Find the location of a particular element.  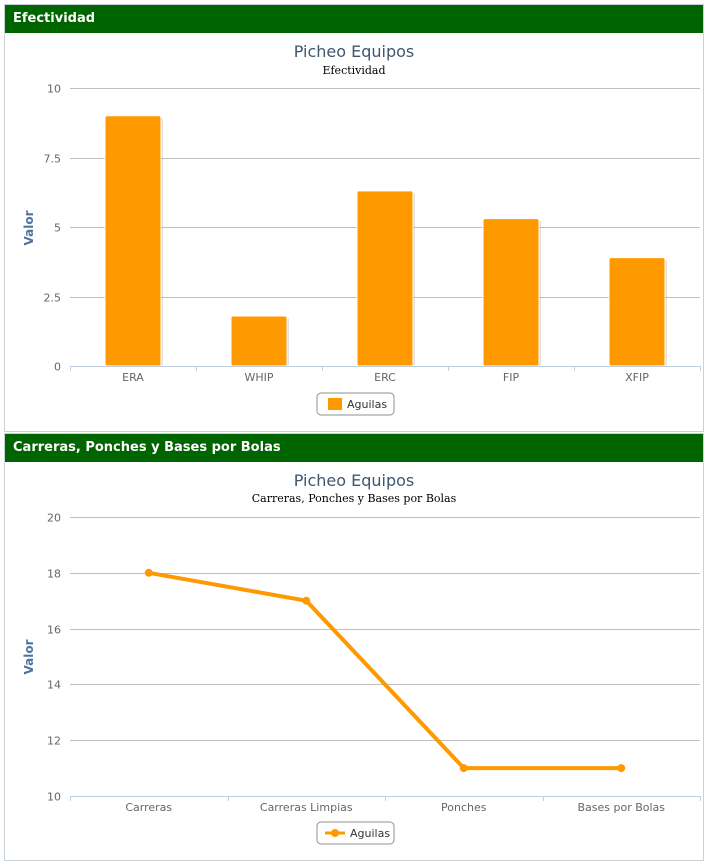

panel-header-efectividad: Efectividad is located at coordinates (354, 19).